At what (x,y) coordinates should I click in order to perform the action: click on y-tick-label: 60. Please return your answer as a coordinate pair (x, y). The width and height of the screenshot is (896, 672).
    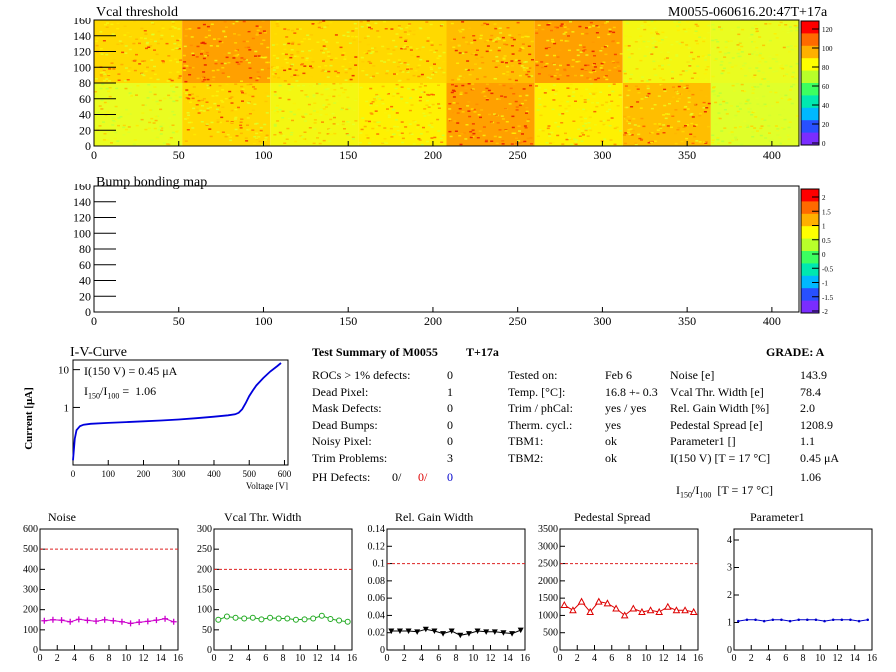
    Looking at the image, I should click on (85, 265).